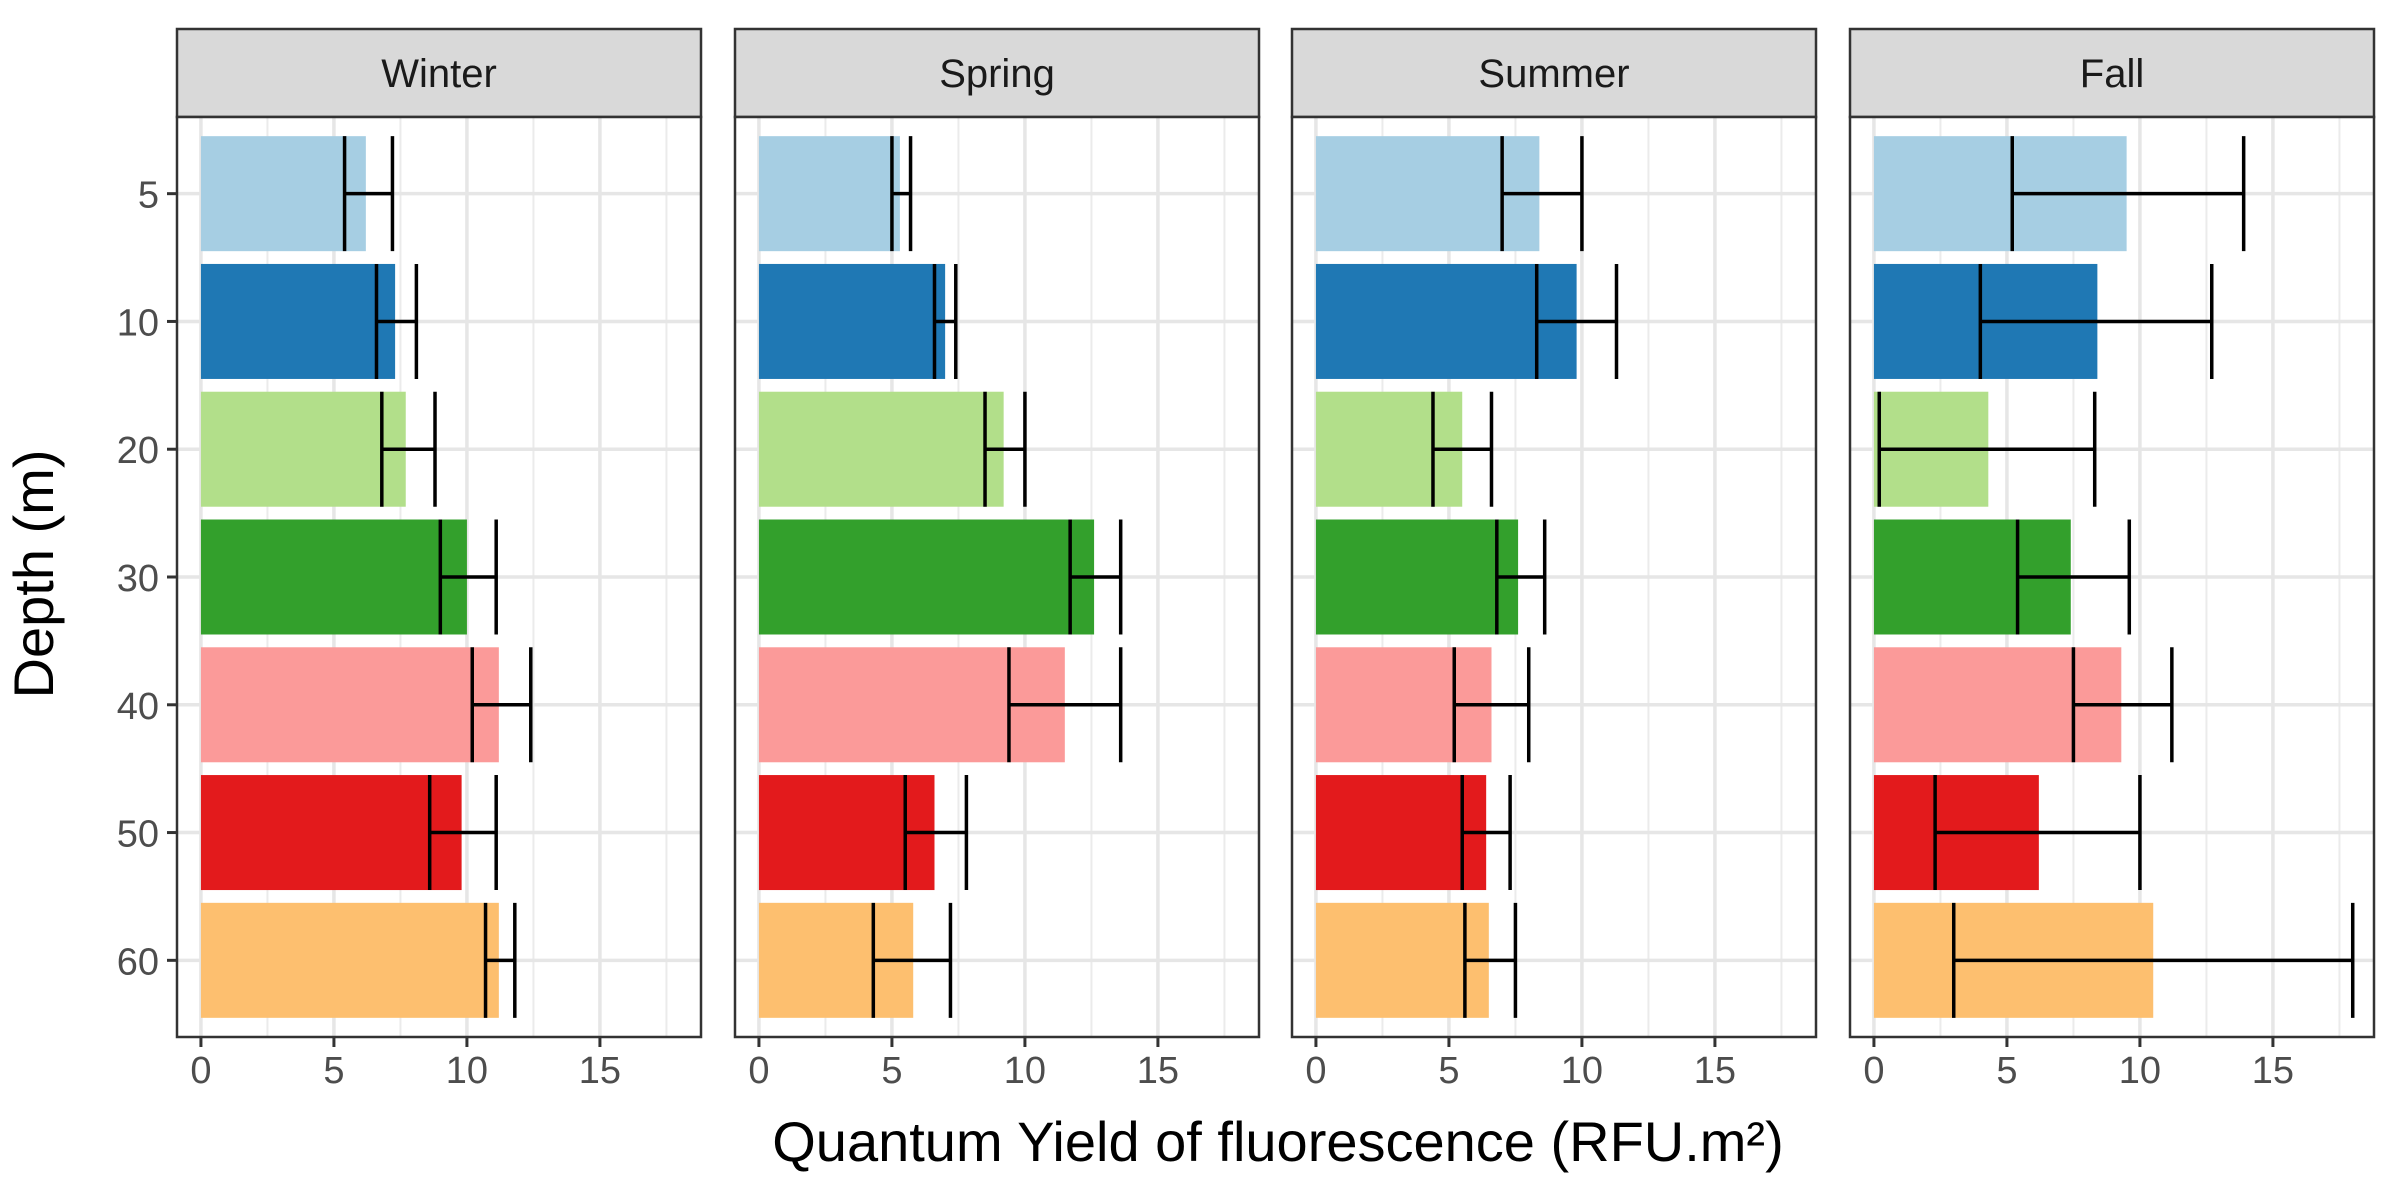  Describe the element at coordinates (138, 323) in the screenshot. I see `y-tick-label: 10` at that location.